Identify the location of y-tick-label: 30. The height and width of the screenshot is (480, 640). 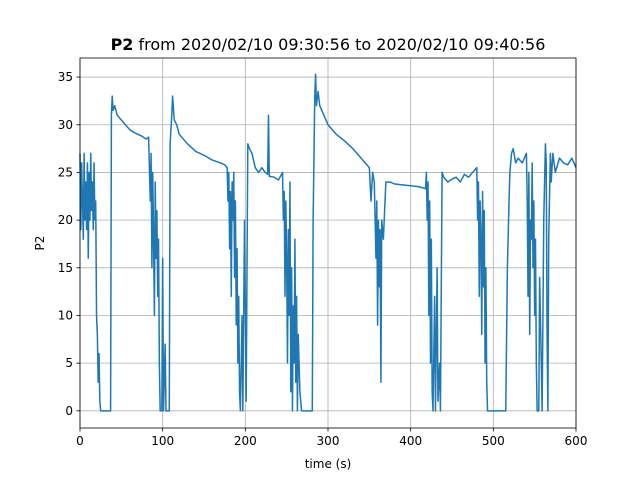
(65, 125).